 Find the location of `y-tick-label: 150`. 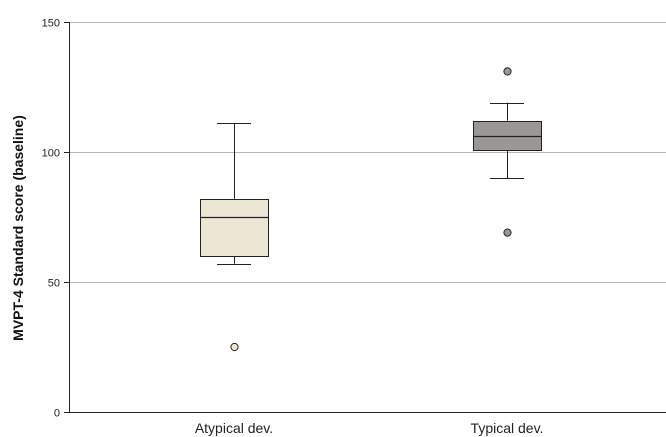

y-tick-label: 150 is located at coordinates (51, 24).